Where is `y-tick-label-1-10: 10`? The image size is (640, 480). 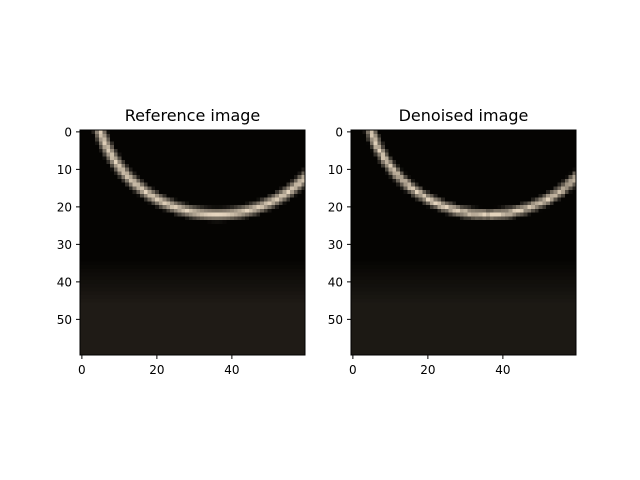 y-tick-label-1-10: 10 is located at coordinates (64, 170).